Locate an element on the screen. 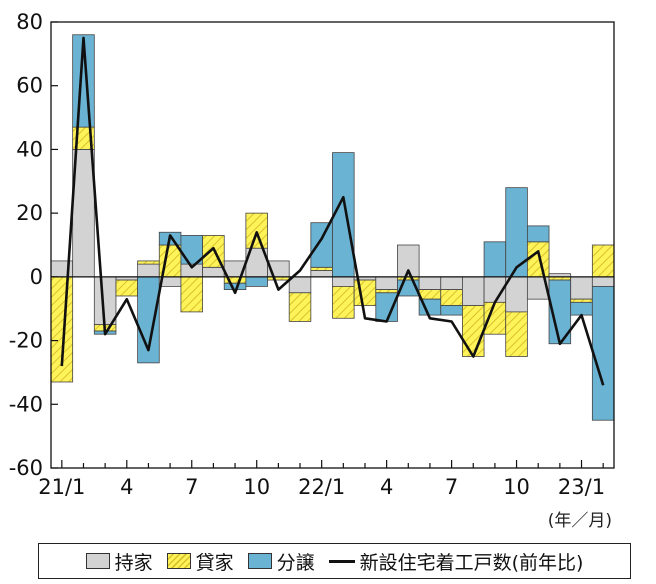  y-tick-label: -60 is located at coordinates (26, 468).